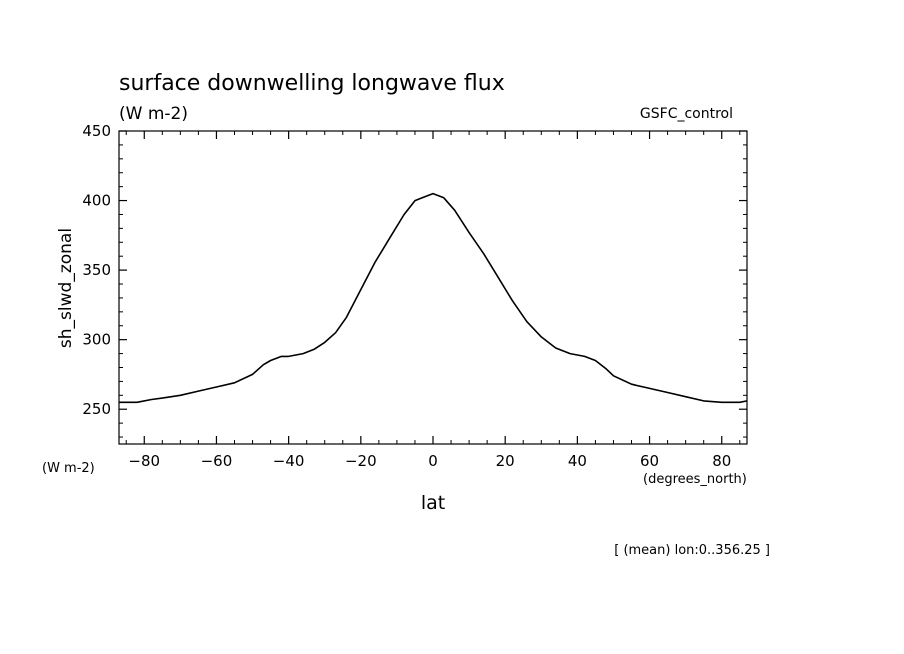 This screenshot has height=654, width=904. What do you see at coordinates (144, 461) in the screenshot?
I see `x-tick-label: −80` at bounding box center [144, 461].